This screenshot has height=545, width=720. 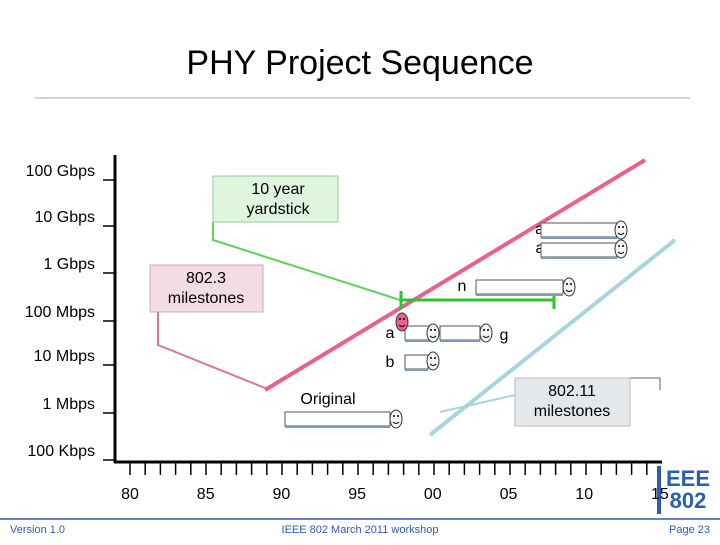 I want to click on y-label: 1 Mbps, so click(x=69, y=404).